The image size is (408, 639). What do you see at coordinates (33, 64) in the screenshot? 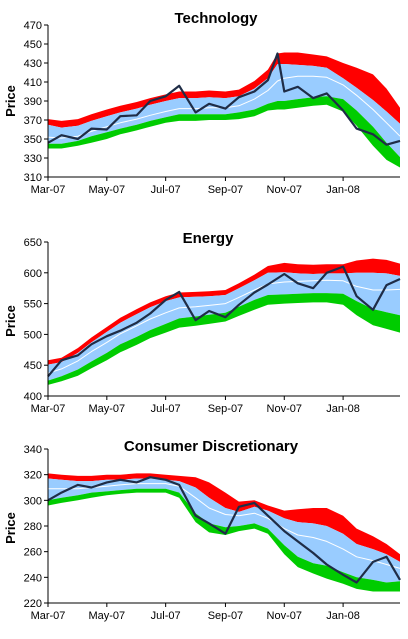
I see `y-tick-label: 430` at bounding box center [33, 64].